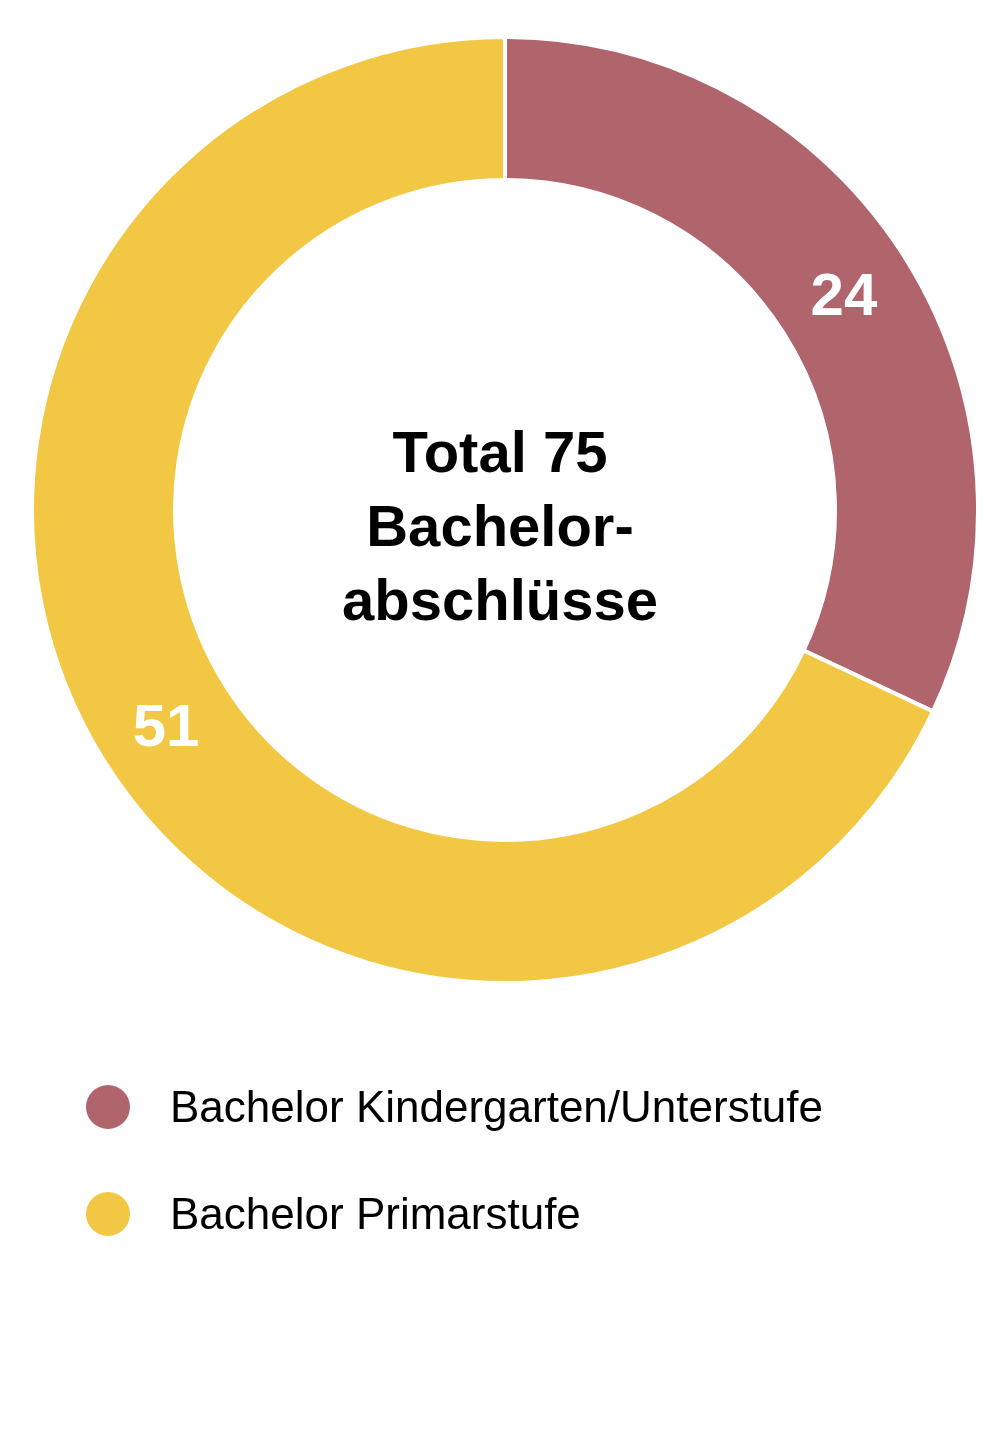 This screenshot has width=1000, height=1450. What do you see at coordinates (500, 526) in the screenshot?
I see `text: Total 75 Bachelor-abschlüsse` at bounding box center [500, 526].